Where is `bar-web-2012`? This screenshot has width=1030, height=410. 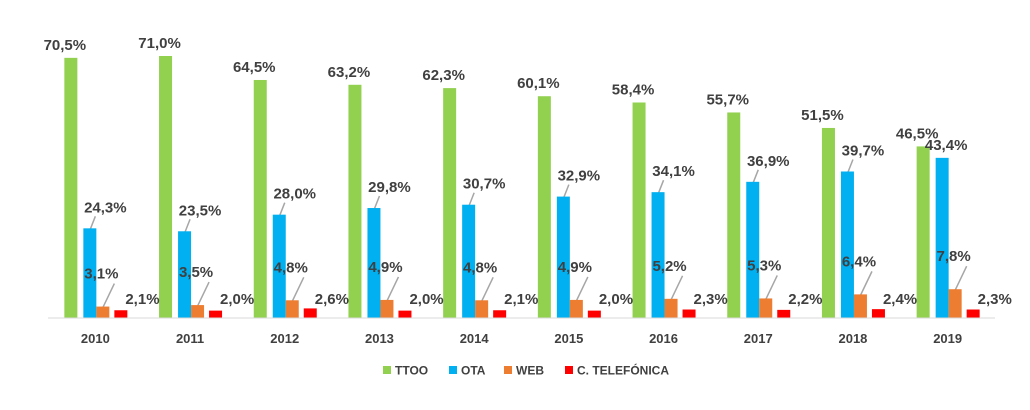
bar-web-2012 is located at coordinates (292, 309).